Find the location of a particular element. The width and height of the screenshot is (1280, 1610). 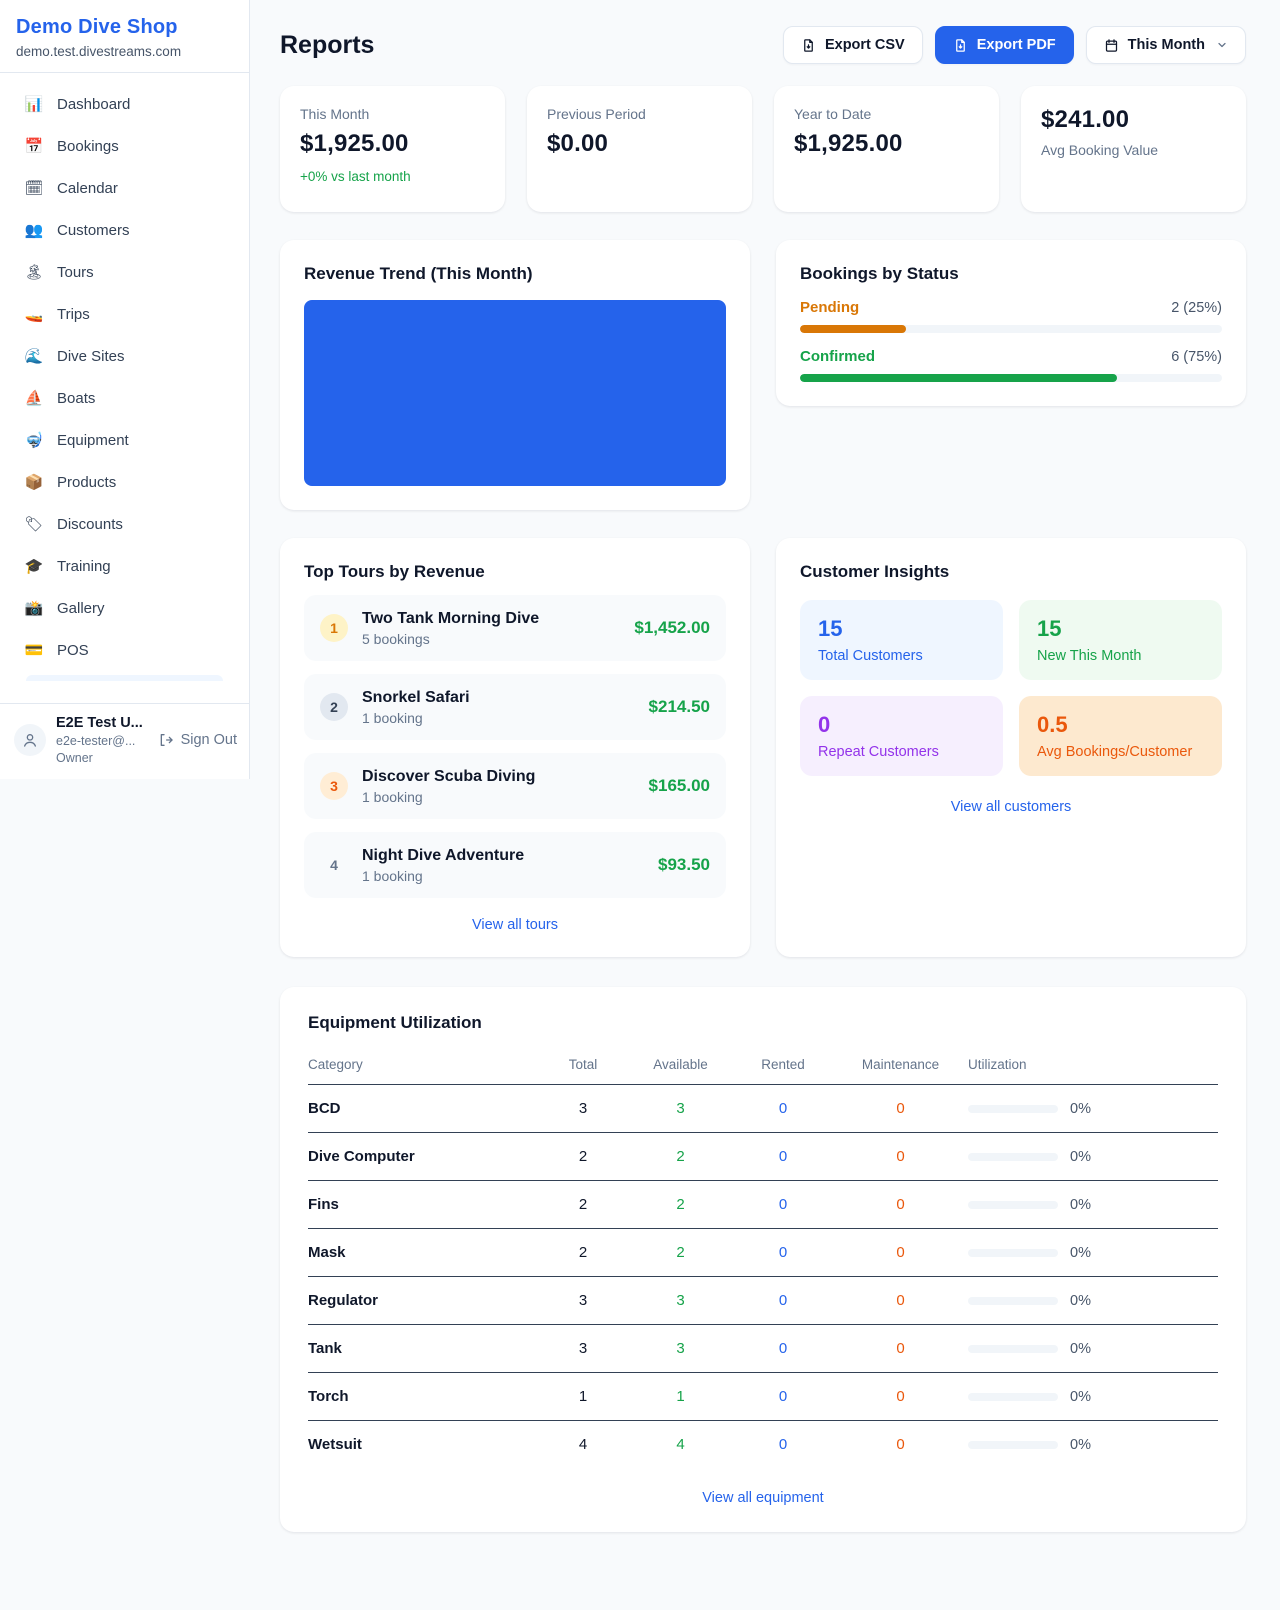

sidebar-item-training: 🎓 Training is located at coordinates (124, 566).